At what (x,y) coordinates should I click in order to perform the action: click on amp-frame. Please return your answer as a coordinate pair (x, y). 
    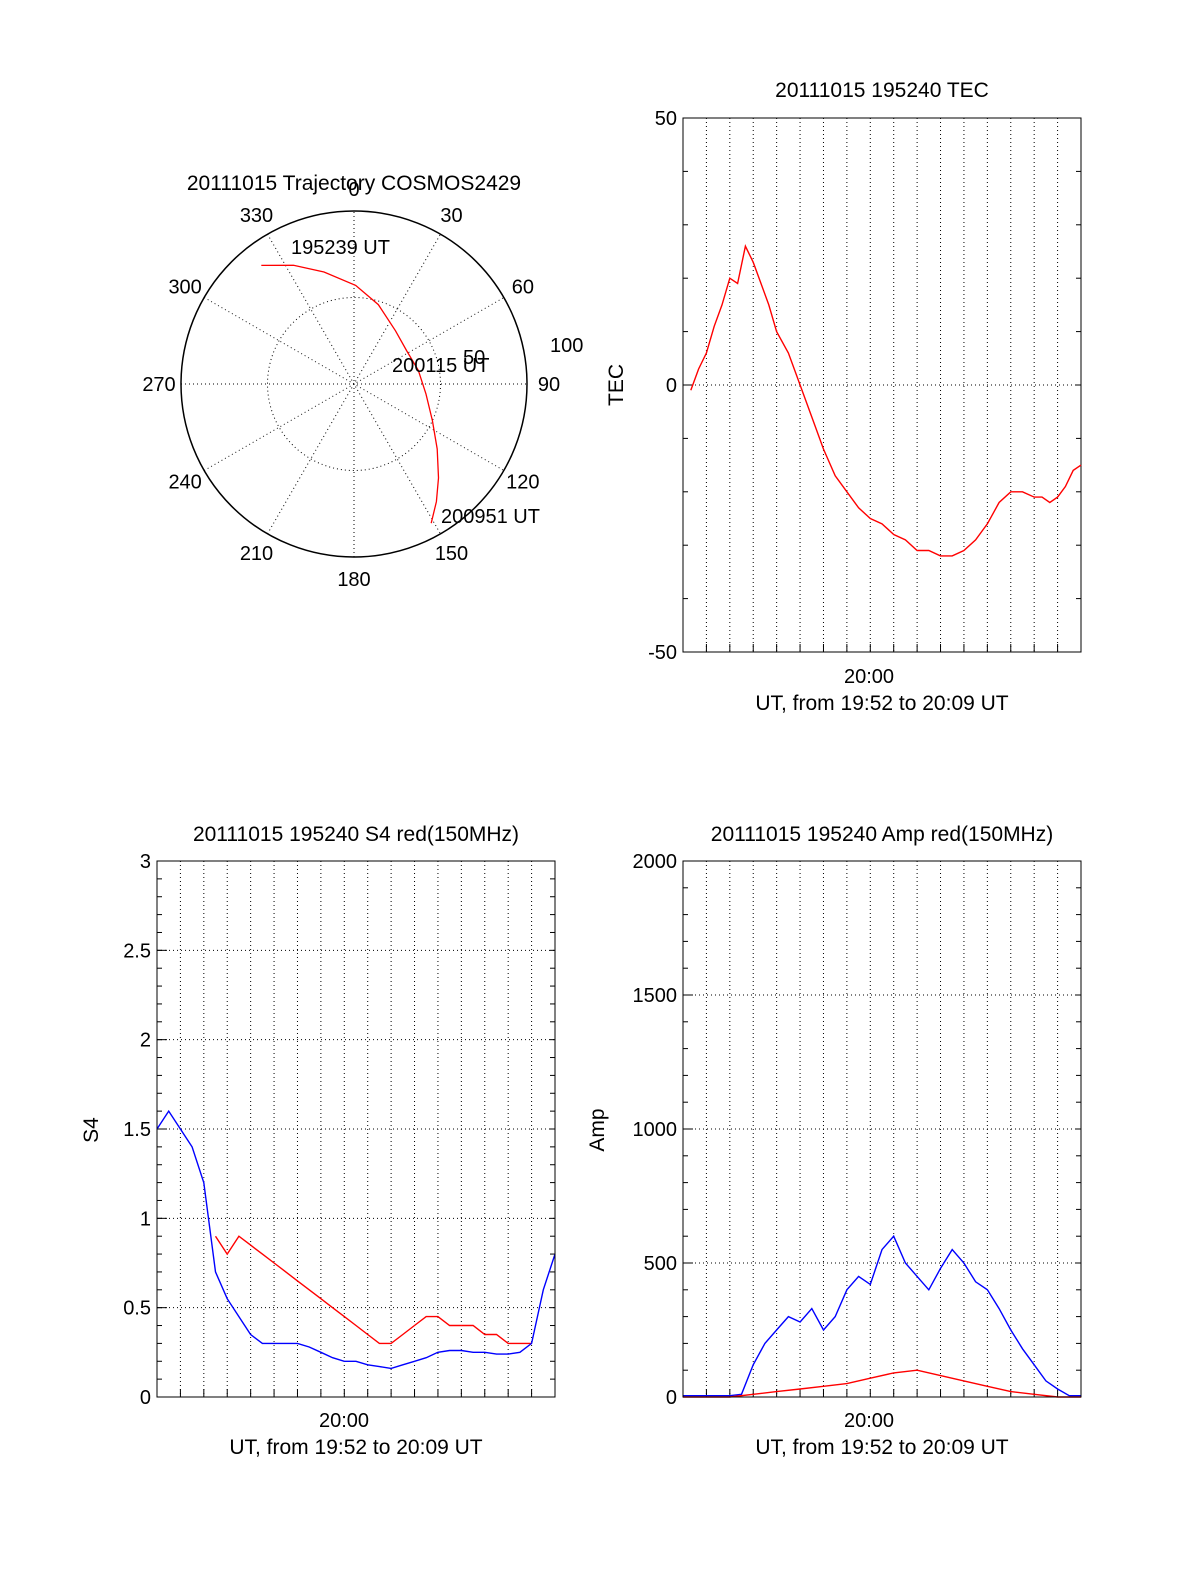
    Looking at the image, I should click on (882, 1129).